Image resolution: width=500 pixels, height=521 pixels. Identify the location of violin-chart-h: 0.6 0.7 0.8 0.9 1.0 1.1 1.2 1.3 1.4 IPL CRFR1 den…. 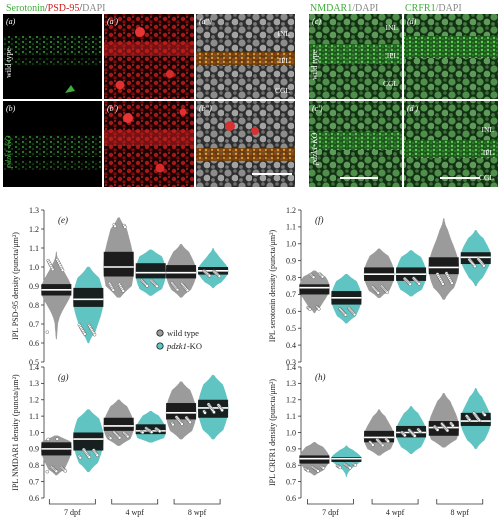
(380, 433).